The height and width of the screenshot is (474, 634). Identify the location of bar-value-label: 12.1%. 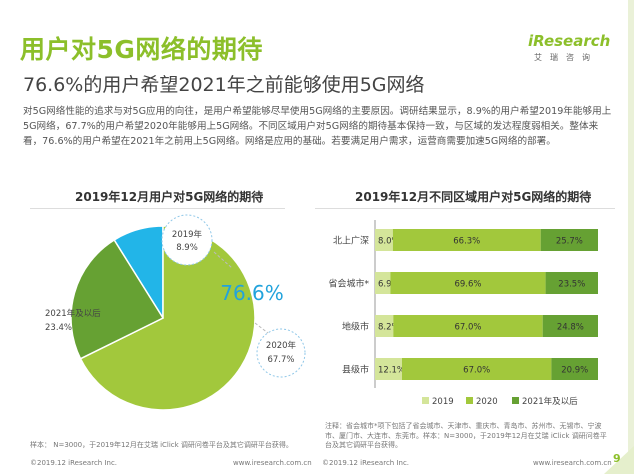
(391, 371).